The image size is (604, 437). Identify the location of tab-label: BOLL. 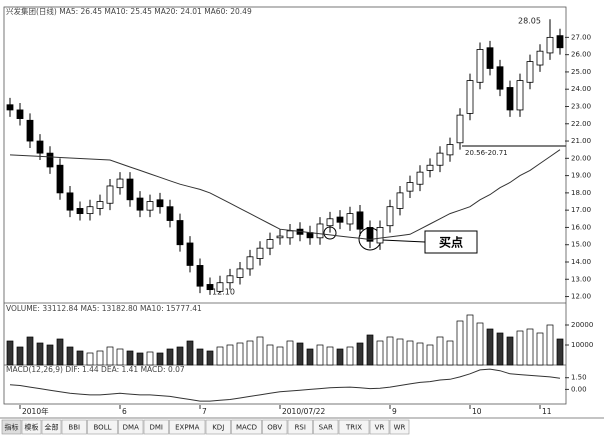
(103, 428).